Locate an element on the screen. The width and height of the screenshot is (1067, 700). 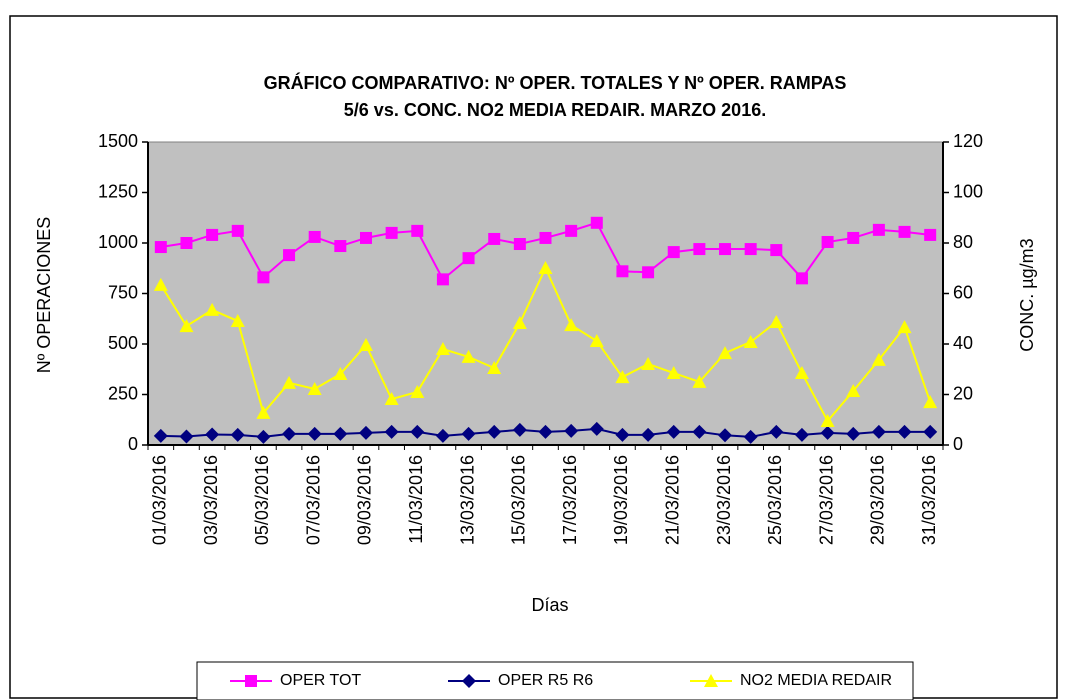
y-axis-label: Nº OPERACIONES is located at coordinates (44, 295).